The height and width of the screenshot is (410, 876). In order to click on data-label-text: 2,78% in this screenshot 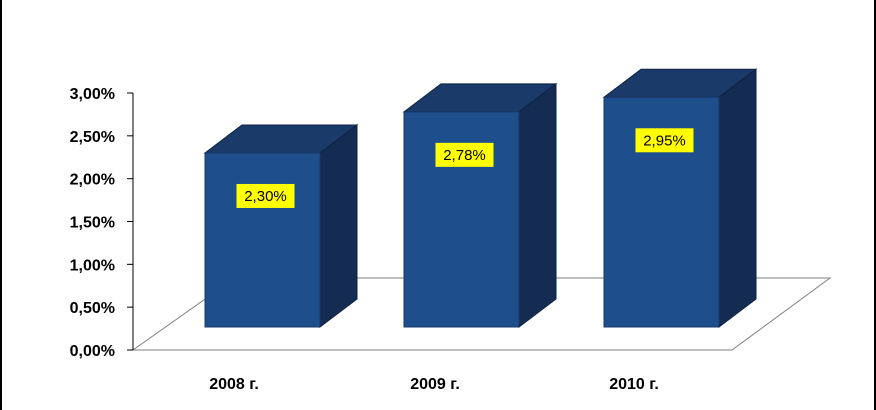, I will do `click(464, 155)`.